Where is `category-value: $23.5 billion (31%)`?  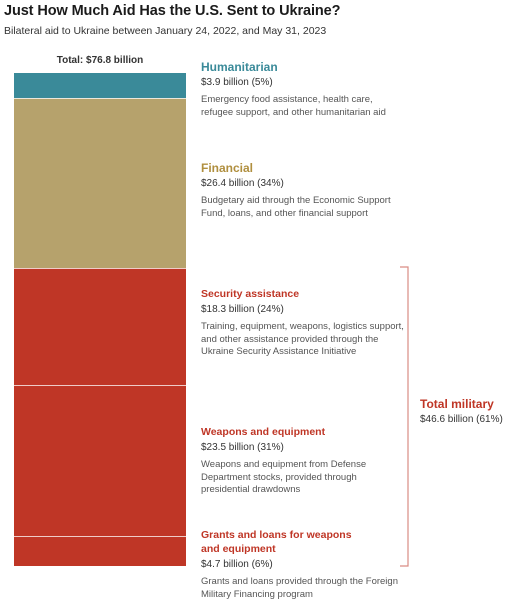
category-value: $23.5 billion (31%) is located at coordinates (242, 447).